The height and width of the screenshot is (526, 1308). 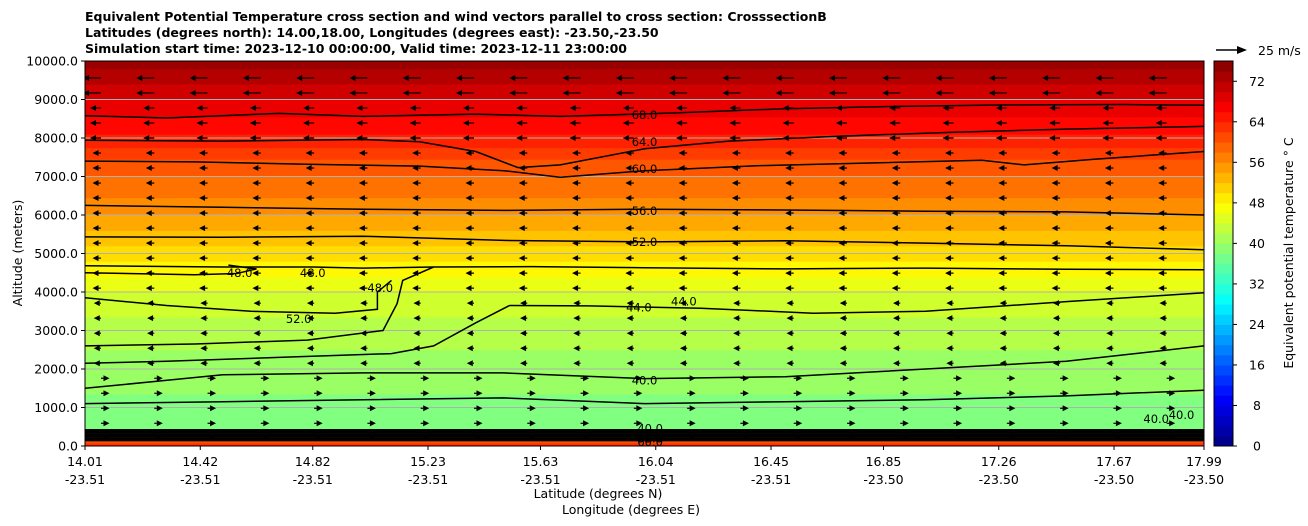 What do you see at coordinates (56, 215) in the screenshot?
I see `y-tick-label: 6000.0` at bounding box center [56, 215].